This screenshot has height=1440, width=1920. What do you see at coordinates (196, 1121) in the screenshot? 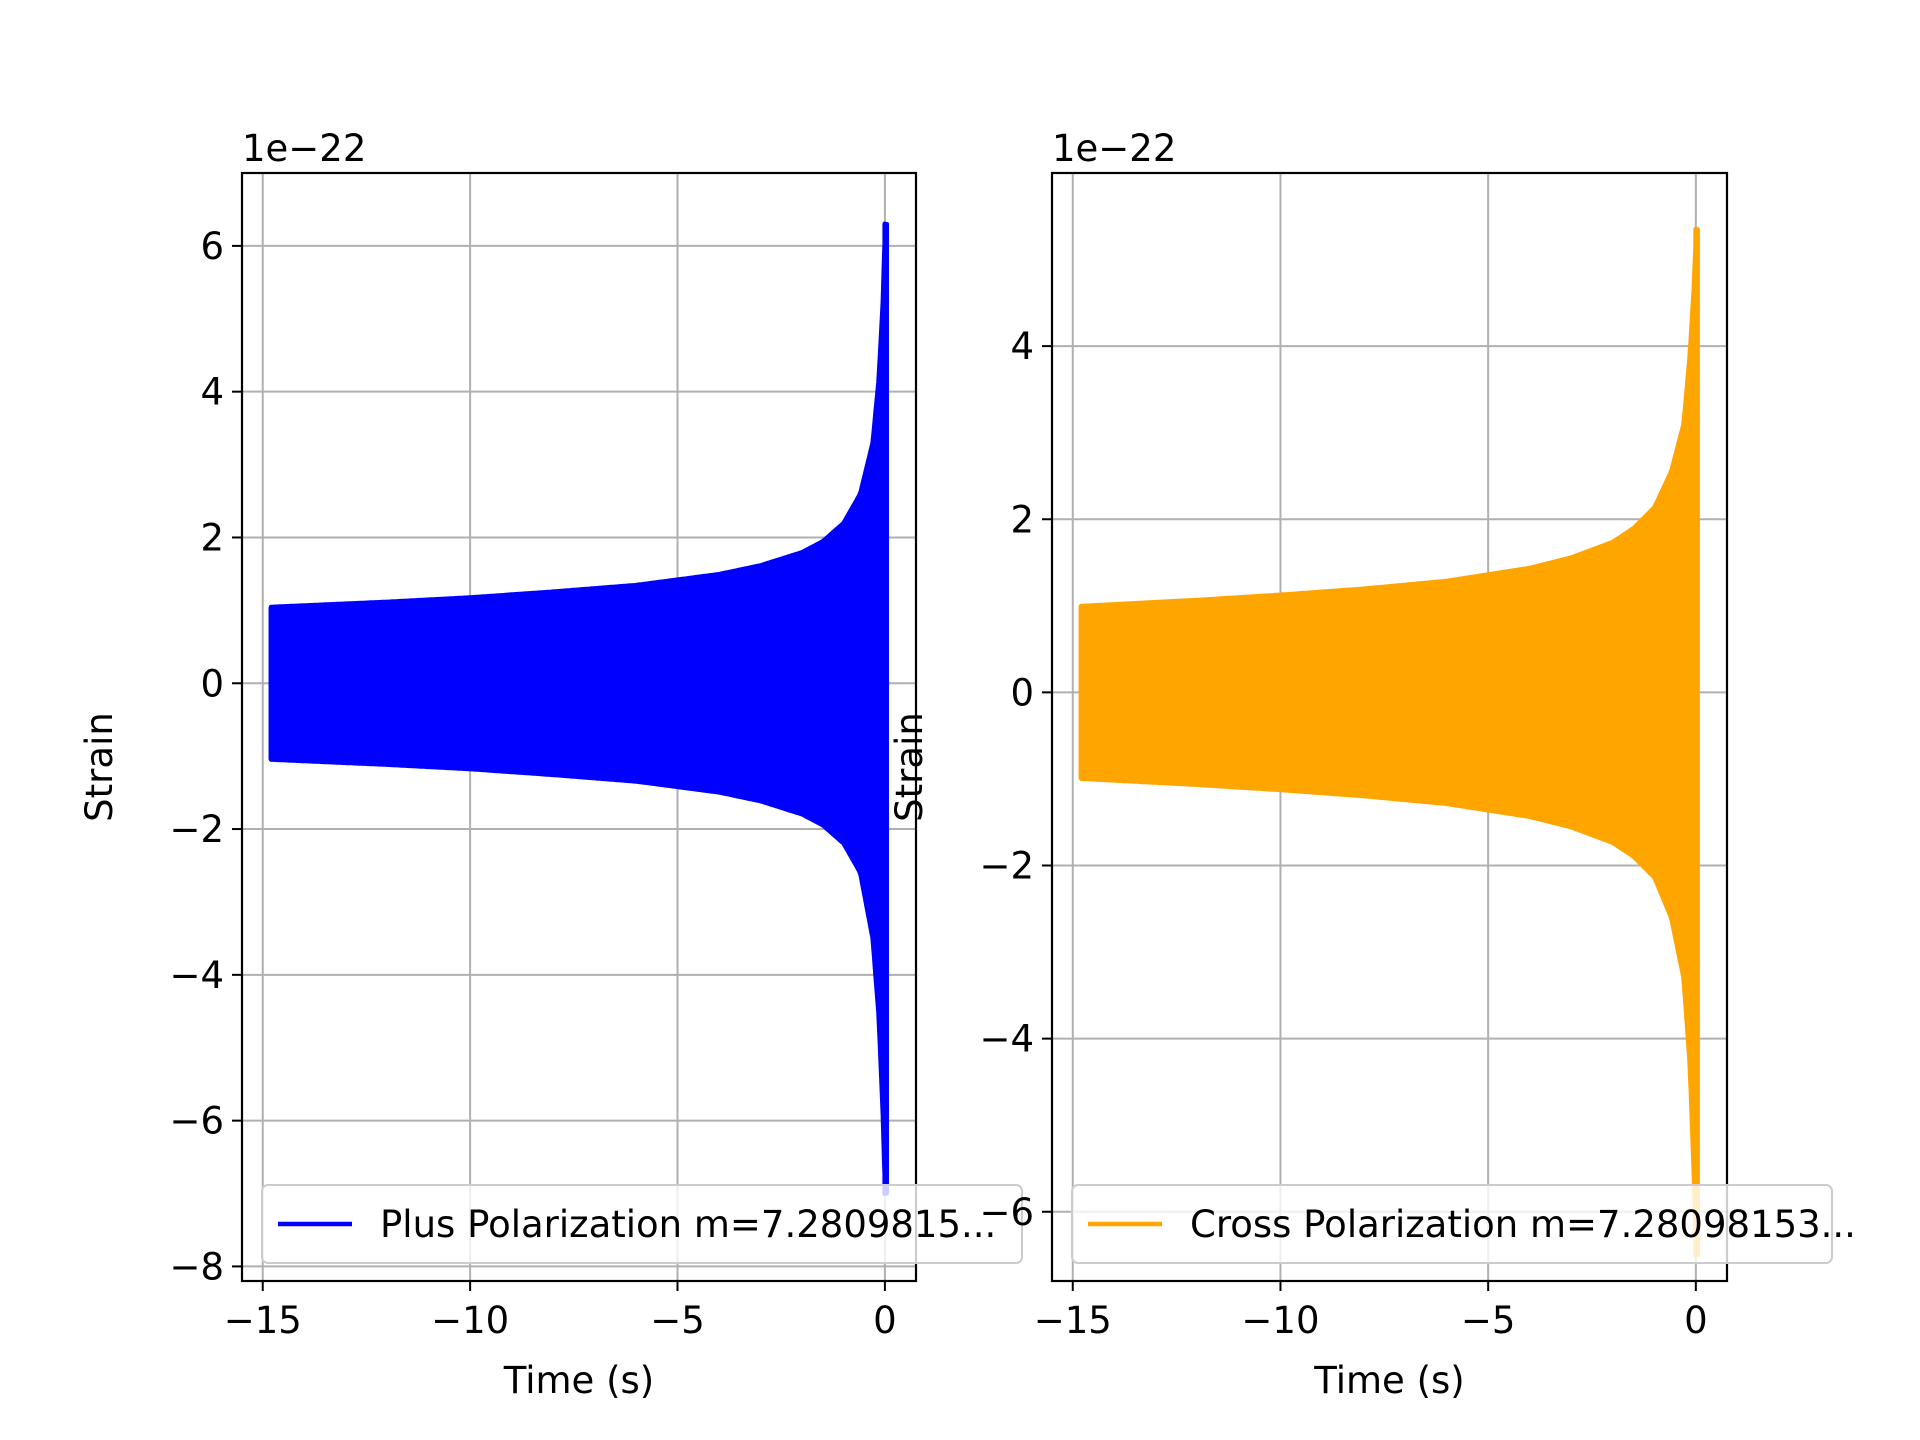
I see `plus-y-tick-label: −6` at bounding box center [196, 1121].